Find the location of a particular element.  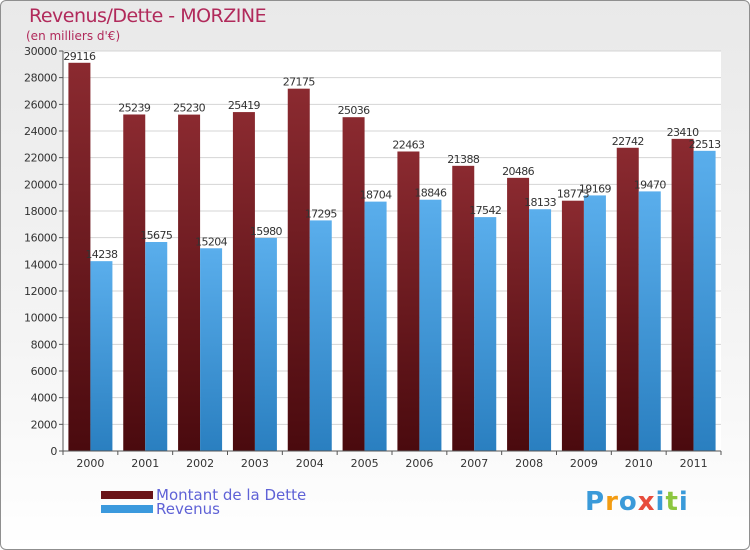

data-label: 18704 is located at coordinates (376, 195).